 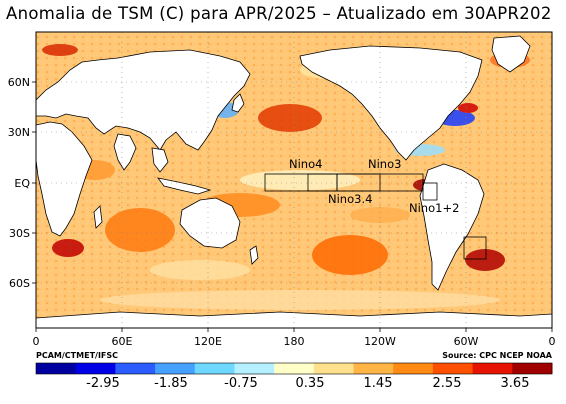 What do you see at coordinates (434, 208) in the screenshot?
I see `region-label-nino12: Nino1+2` at bounding box center [434, 208].